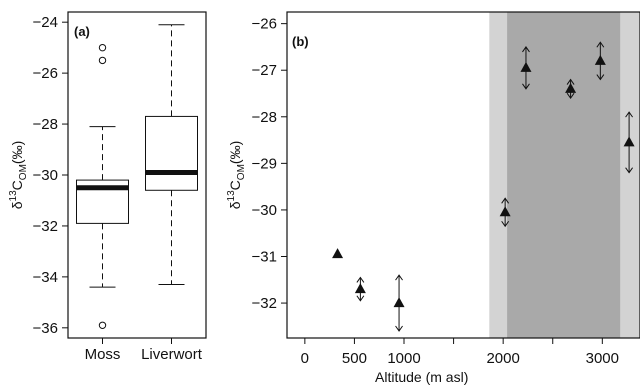 This screenshot has width=640, height=385. Describe the element at coordinates (45, 277) in the screenshot. I see `y-tick-label: −34` at that location.